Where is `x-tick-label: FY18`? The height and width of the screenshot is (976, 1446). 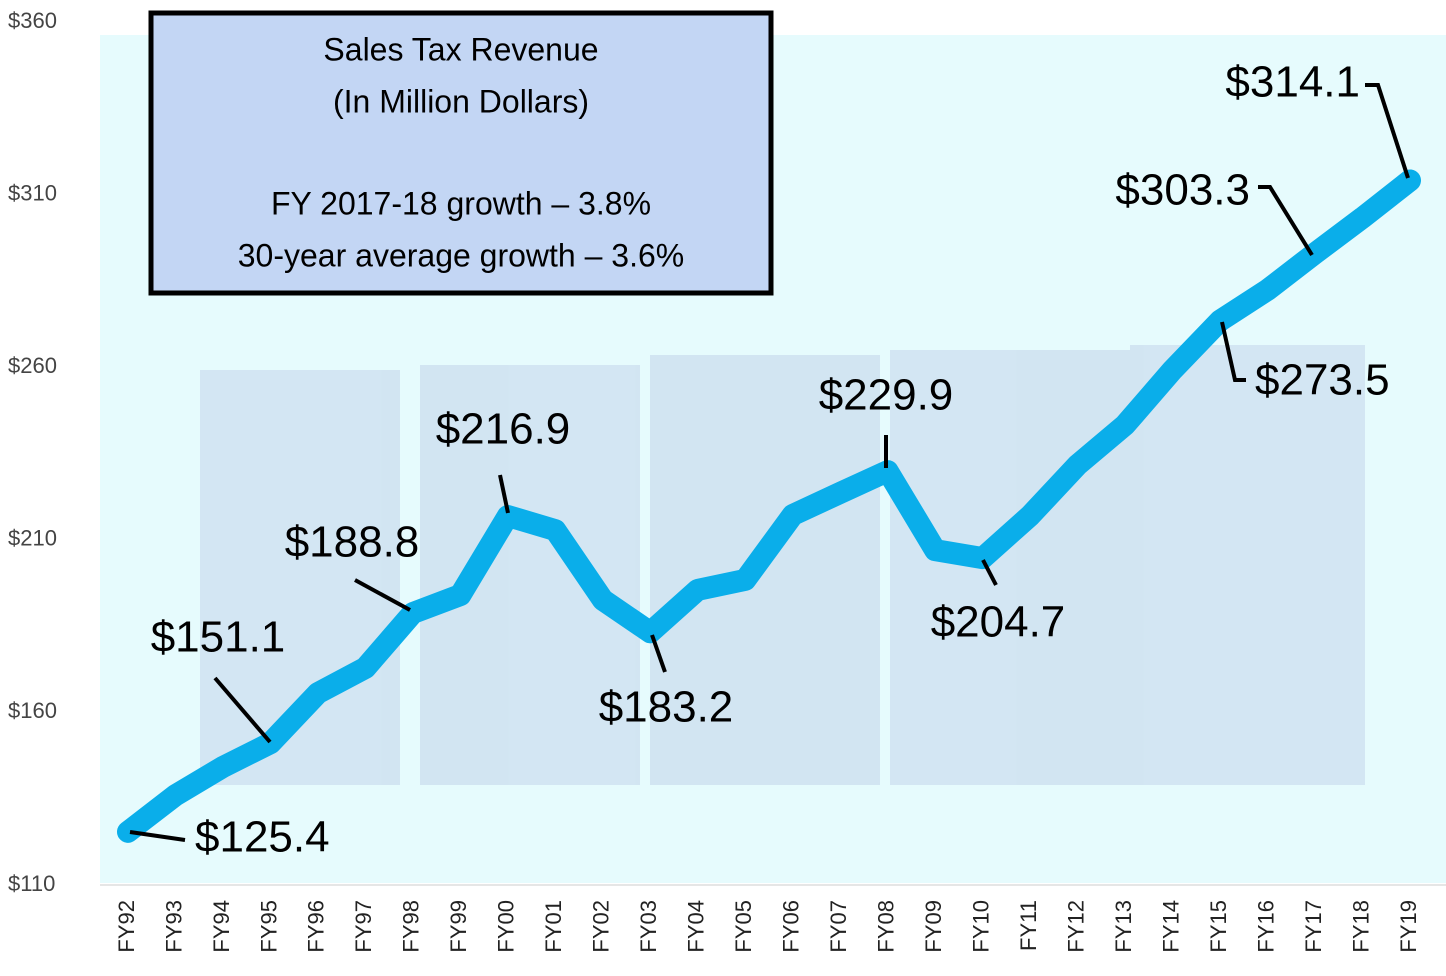
x-tick-label: FY18 is located at coordinates (1360, 926).